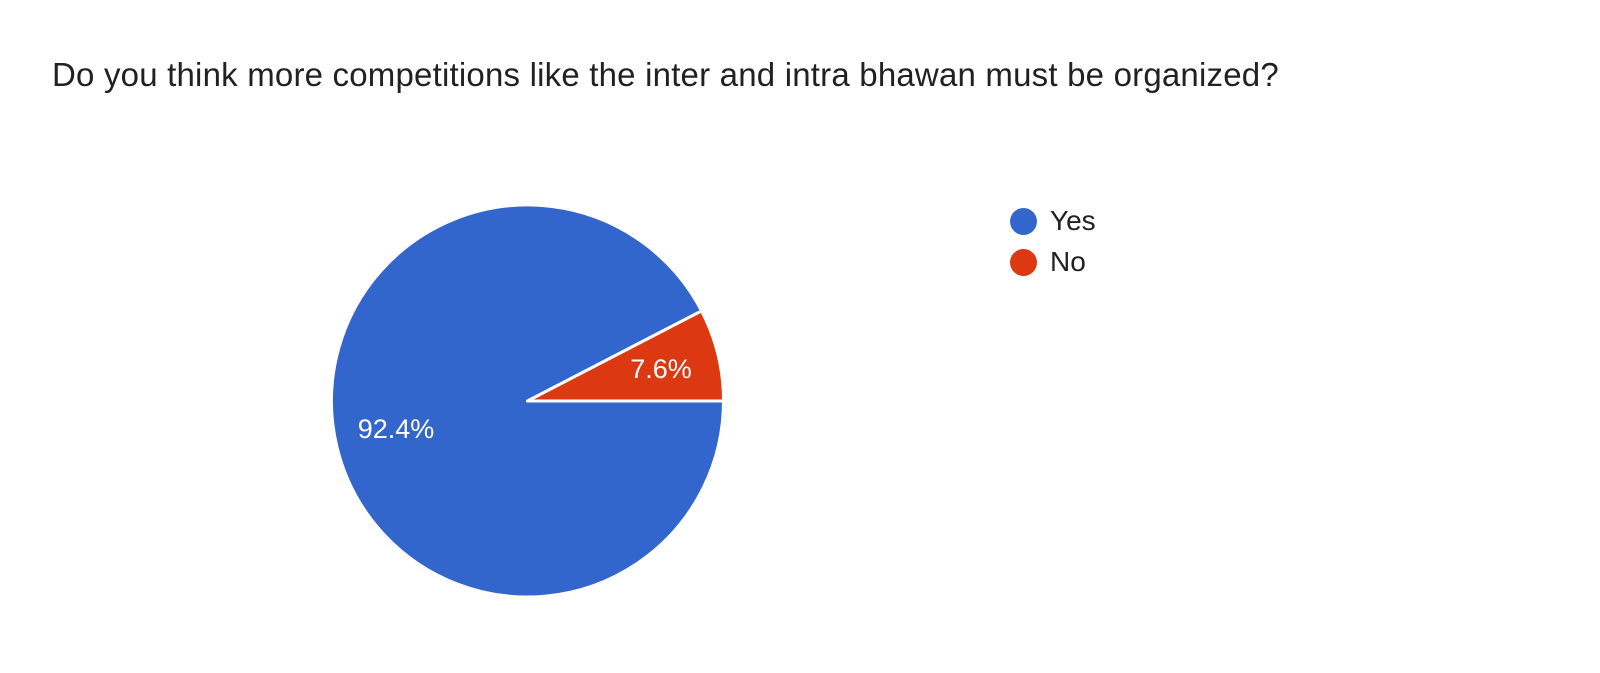 This screenshot has height=673, width=1600. What do you see at coordinates (1073, 220) in the screenshot?
I see `legend-label-yes: Yes` at bounding box center [1073, 220].